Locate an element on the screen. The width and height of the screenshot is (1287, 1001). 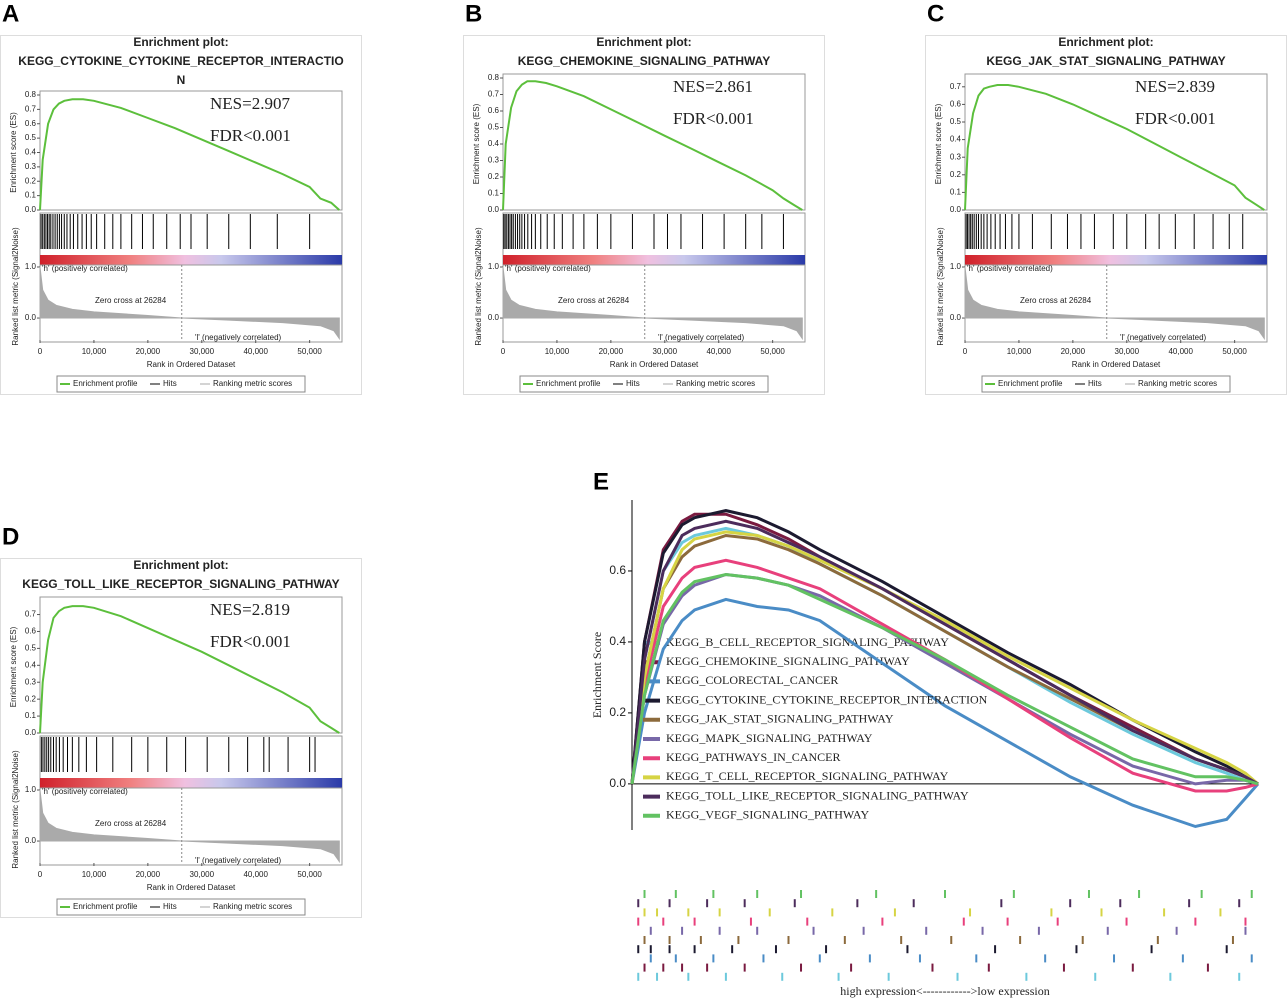
legend-label: KEGG_MAPK_SIGNALING_PATHWAY is located at coordinates (769, 738).